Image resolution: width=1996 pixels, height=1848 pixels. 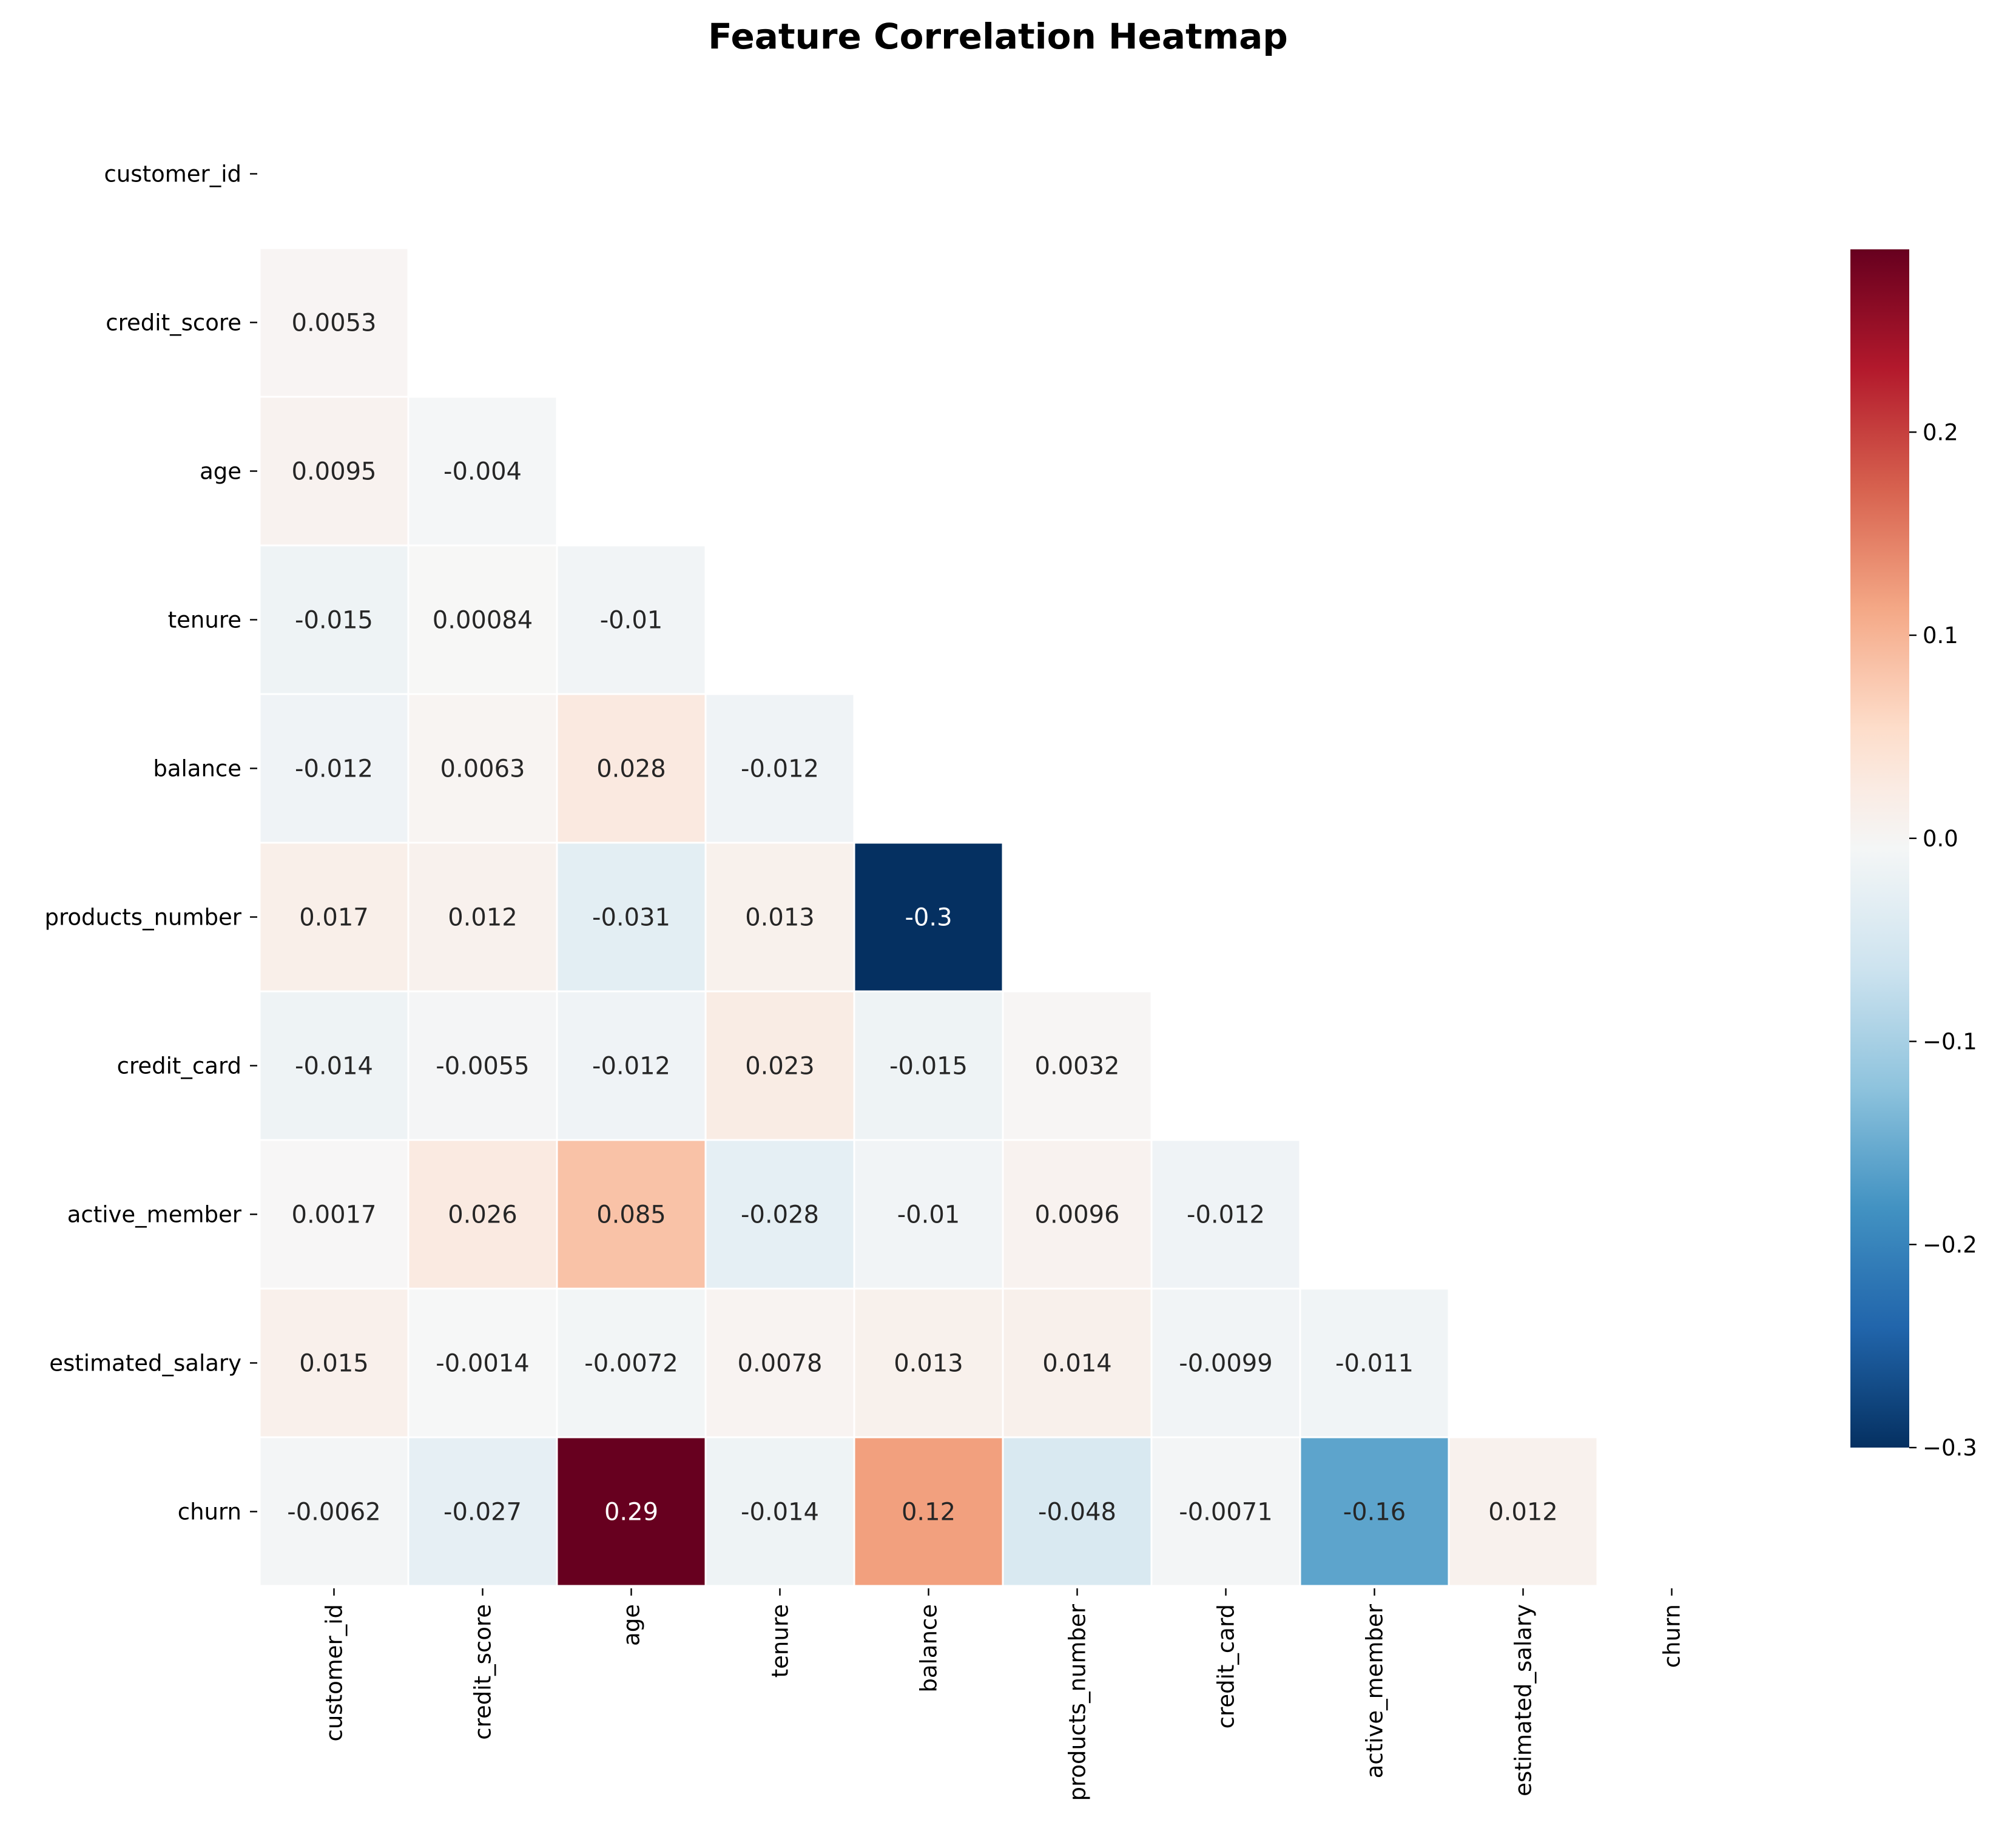 What do you see at coordinates (929, 1648) in the screenshot?
I see `x-tick-label-balance: balance` at bounding box center [929, 1648].